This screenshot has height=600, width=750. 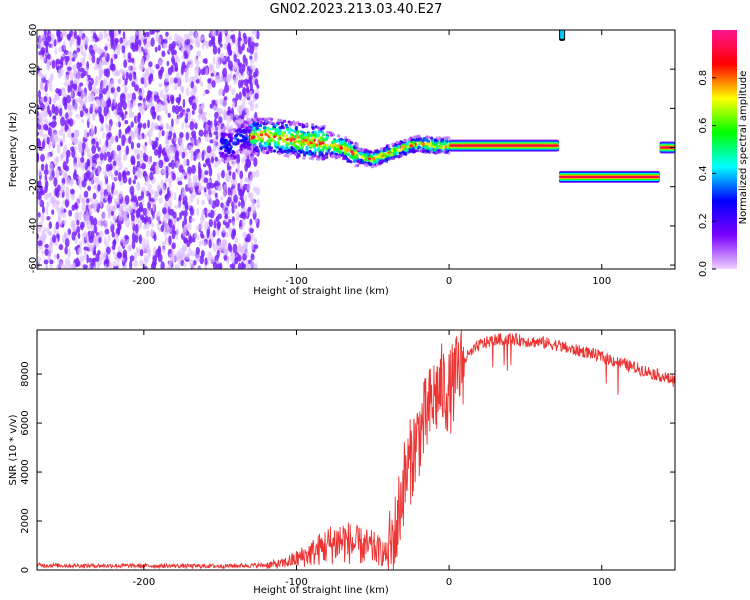 I want to click on y-tick-label: -60, so click(x=33, y=265).